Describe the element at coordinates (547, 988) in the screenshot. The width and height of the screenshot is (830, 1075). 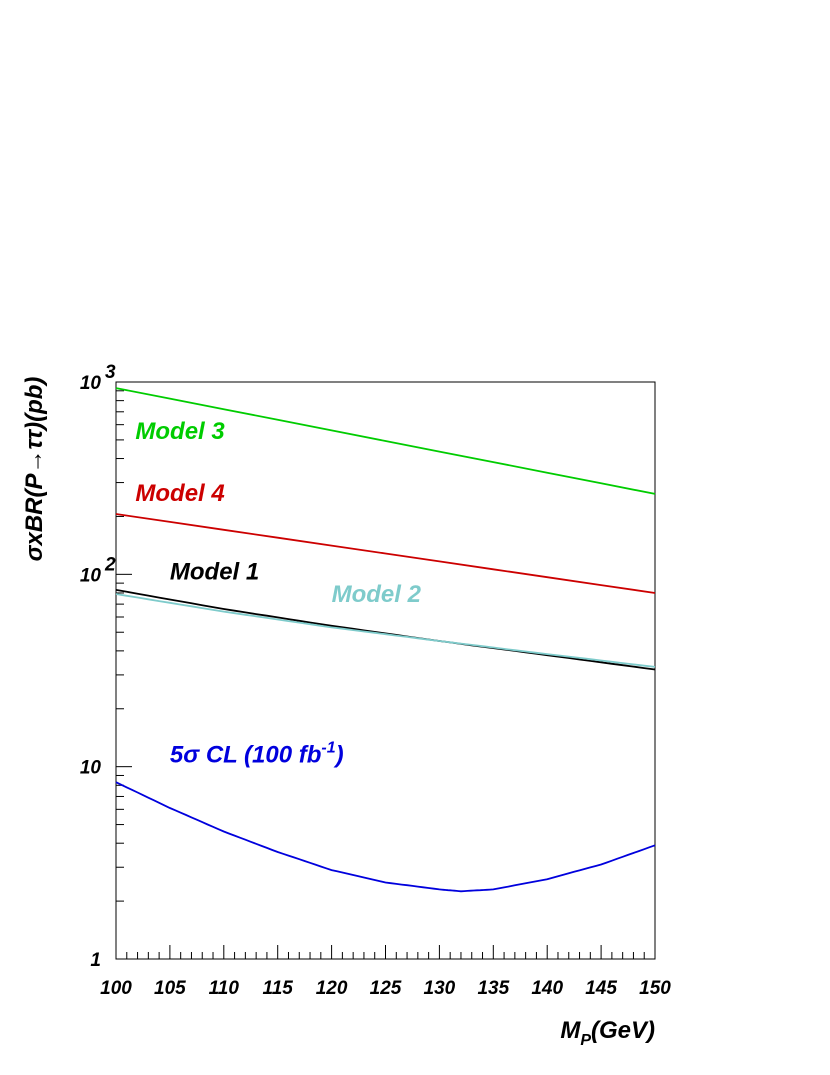
I see `x-tick-label: 140` at that location.